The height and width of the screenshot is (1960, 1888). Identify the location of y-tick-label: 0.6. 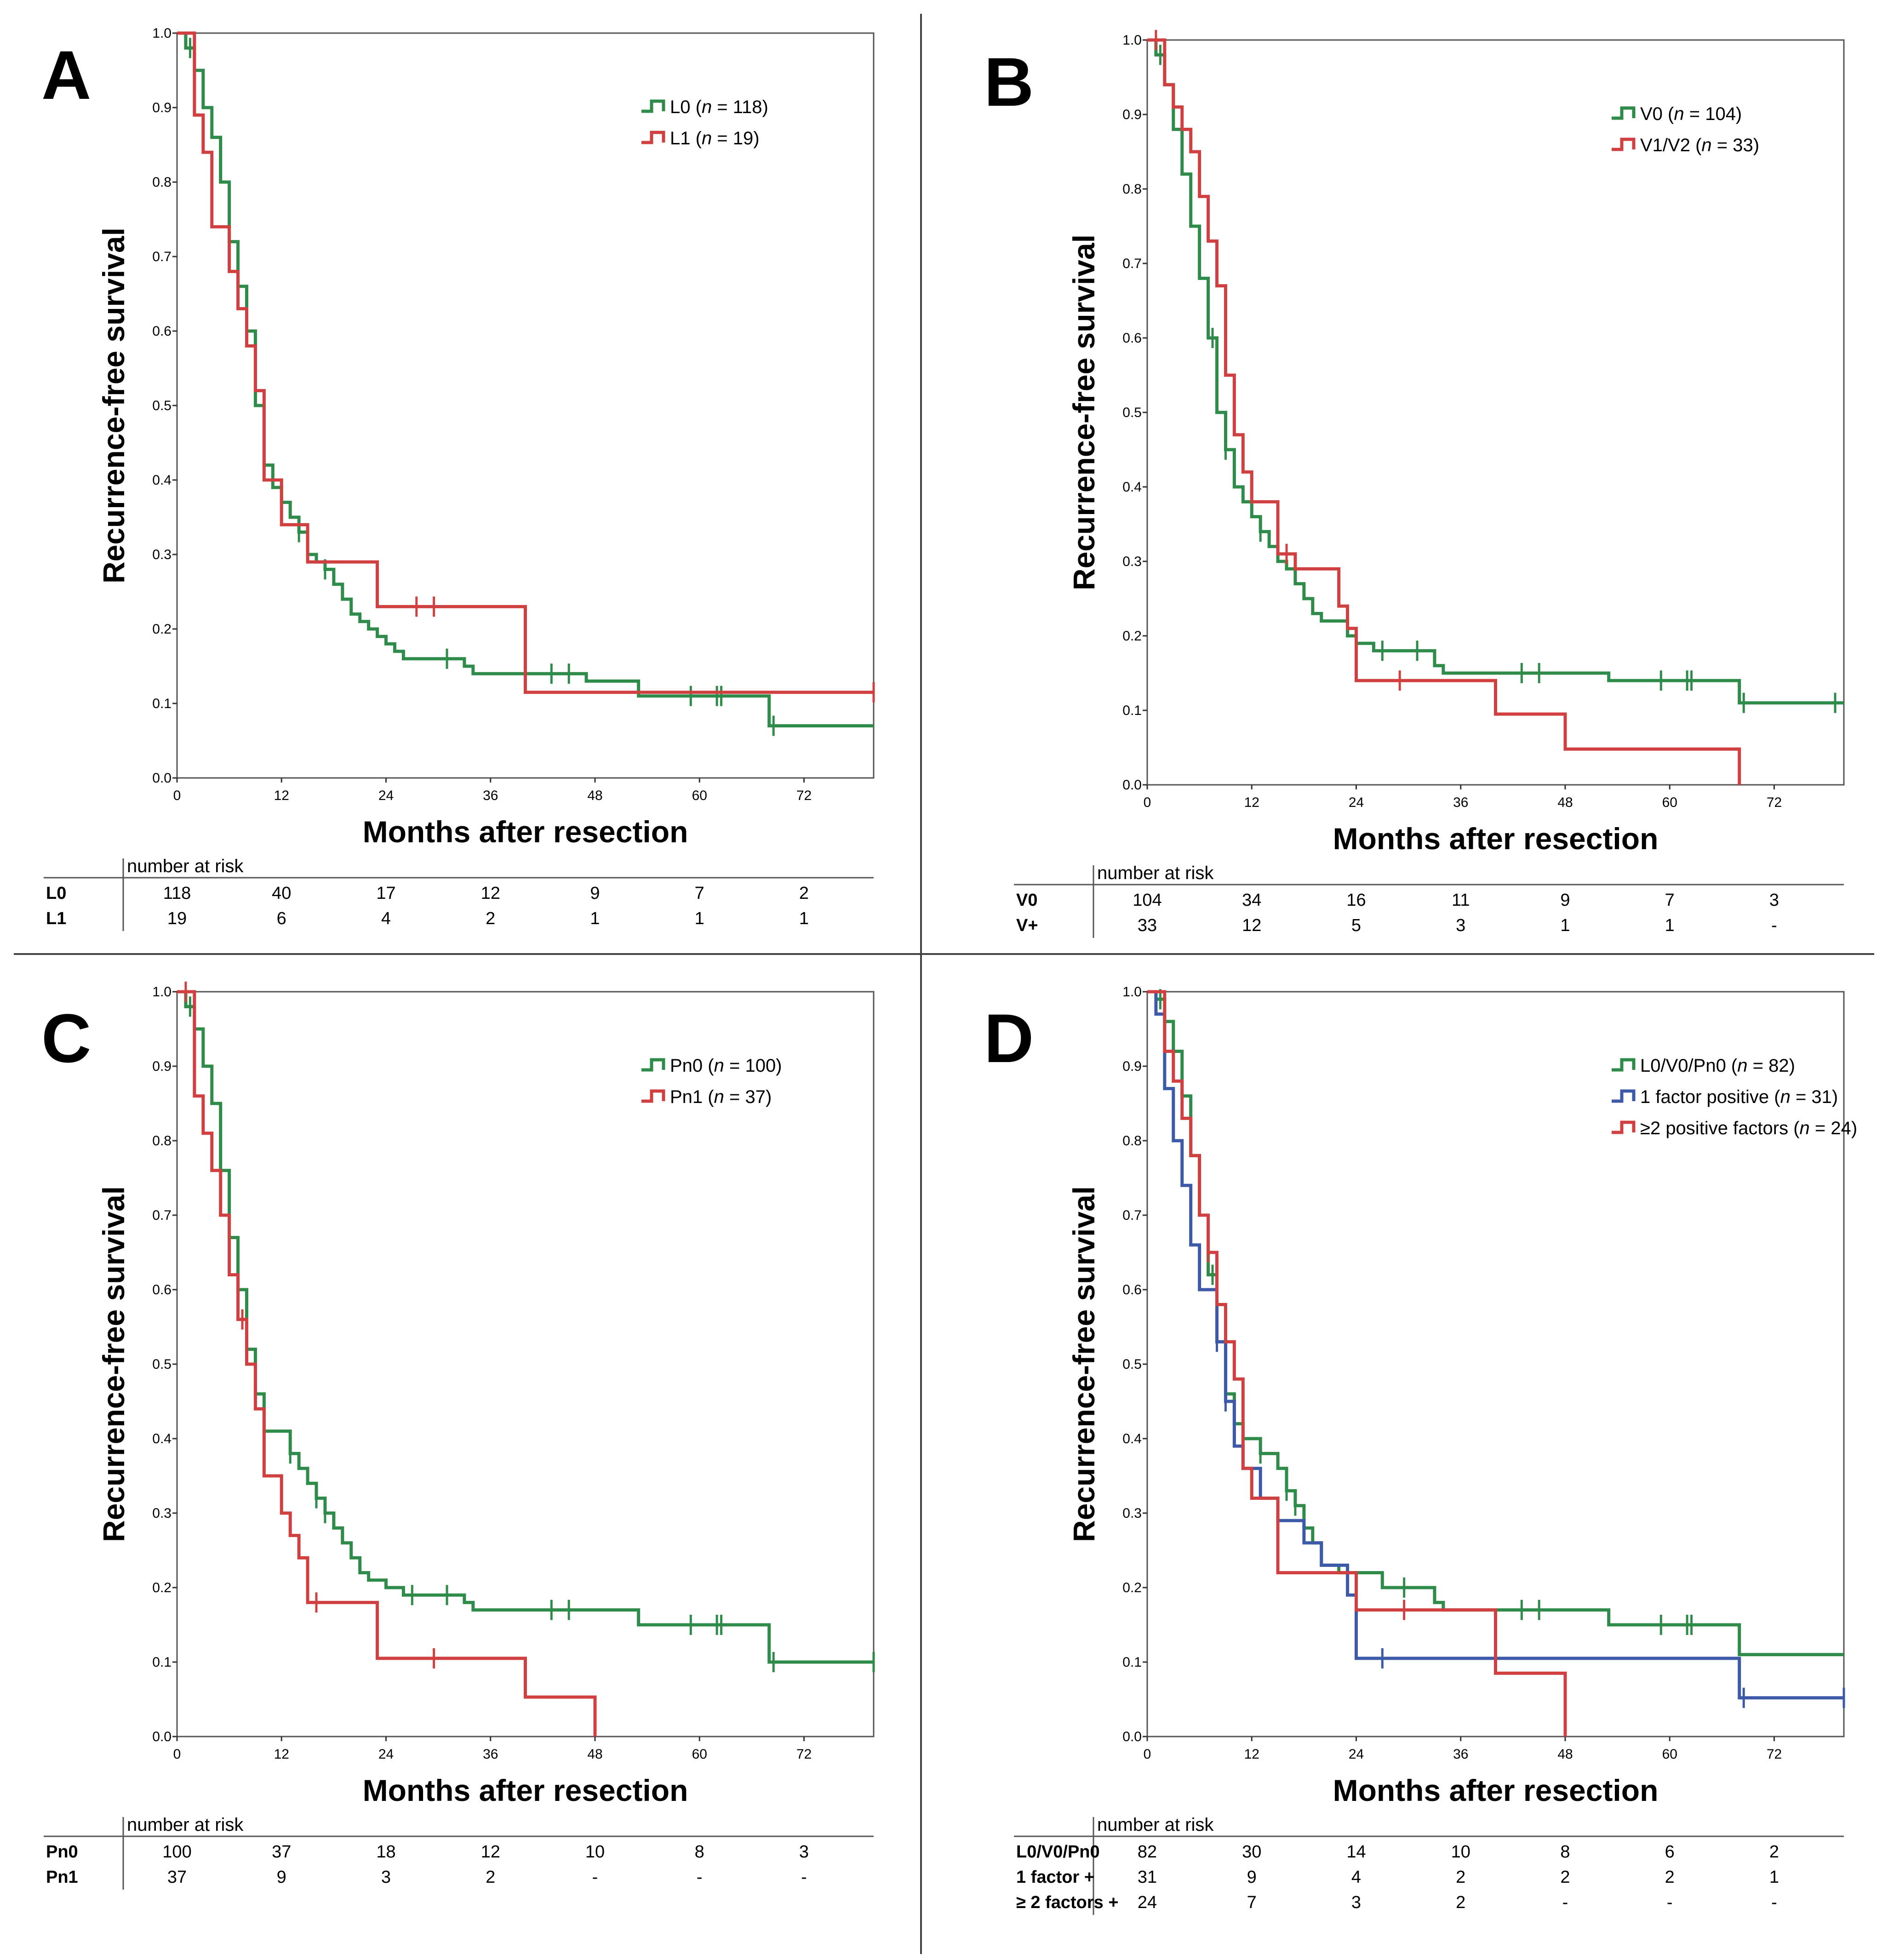
(162, 1289).